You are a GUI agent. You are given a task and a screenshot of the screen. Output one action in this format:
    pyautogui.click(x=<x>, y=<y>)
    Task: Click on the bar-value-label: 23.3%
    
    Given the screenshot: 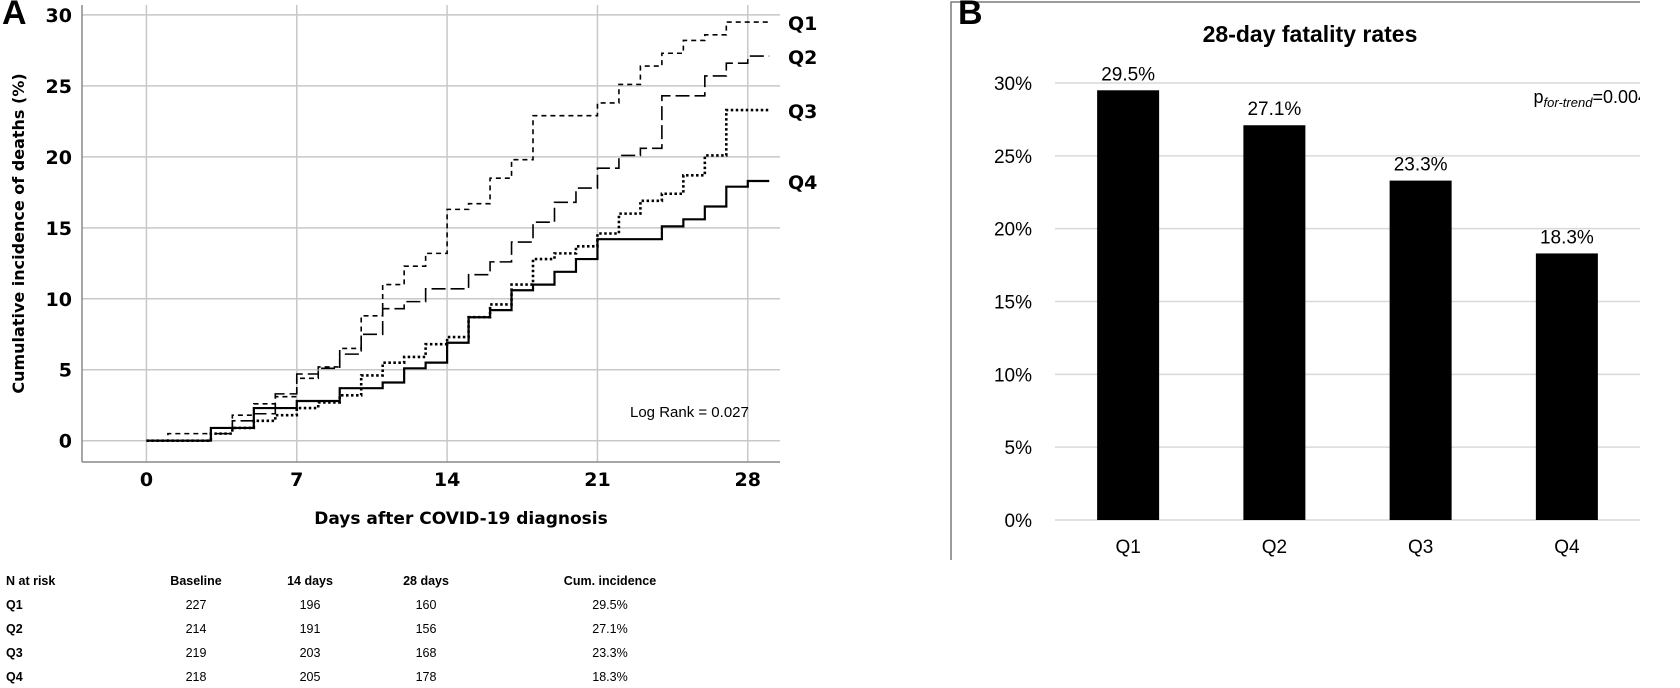 What is the action you would take?
    pyautogui.click(x=1421, y=165)
    